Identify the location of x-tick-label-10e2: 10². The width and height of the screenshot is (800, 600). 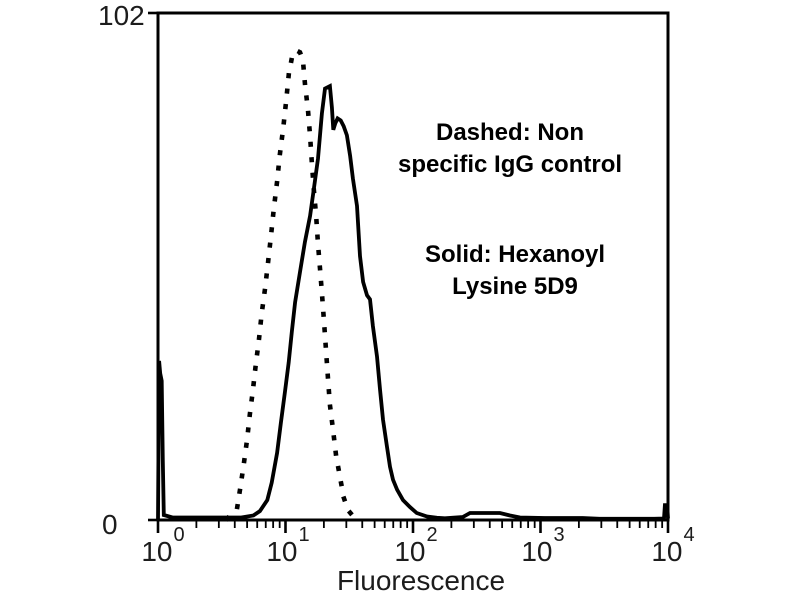
(415, 546).